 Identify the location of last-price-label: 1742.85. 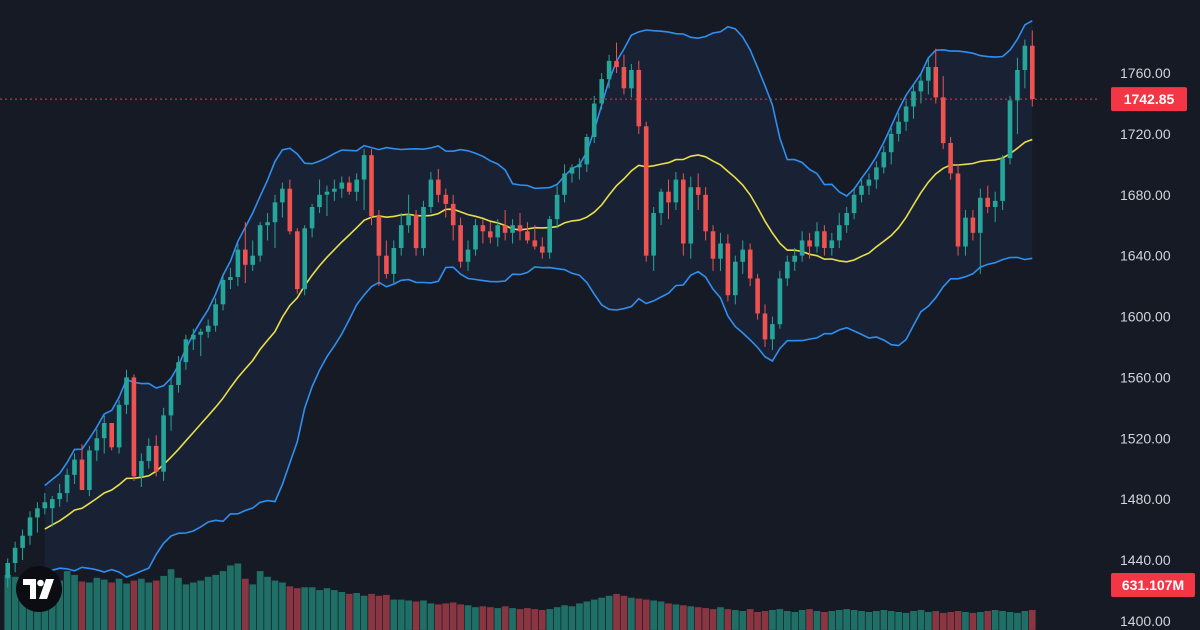
(1149, 99).